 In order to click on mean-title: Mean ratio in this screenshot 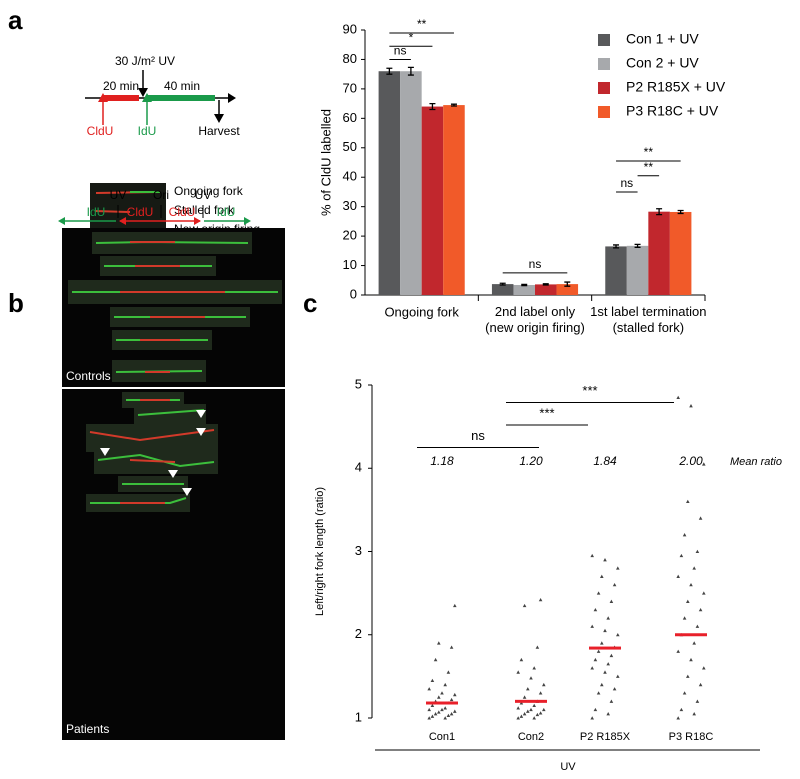, I will do `click(756, 462)`.